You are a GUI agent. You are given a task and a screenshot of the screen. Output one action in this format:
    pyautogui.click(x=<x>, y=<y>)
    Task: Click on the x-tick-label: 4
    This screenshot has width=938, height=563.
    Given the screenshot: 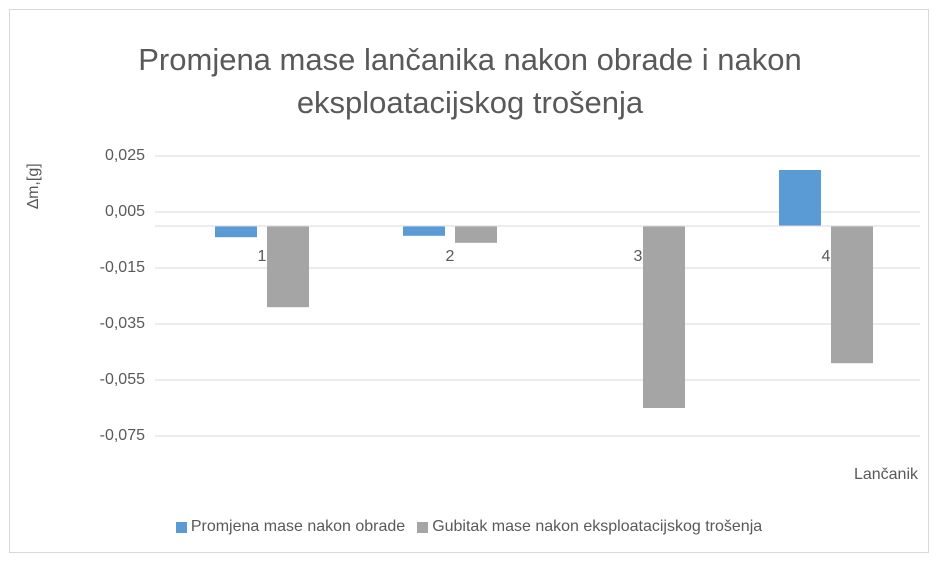 What is the action you would take?
    pyautogui.click(x=826, y=256)
    